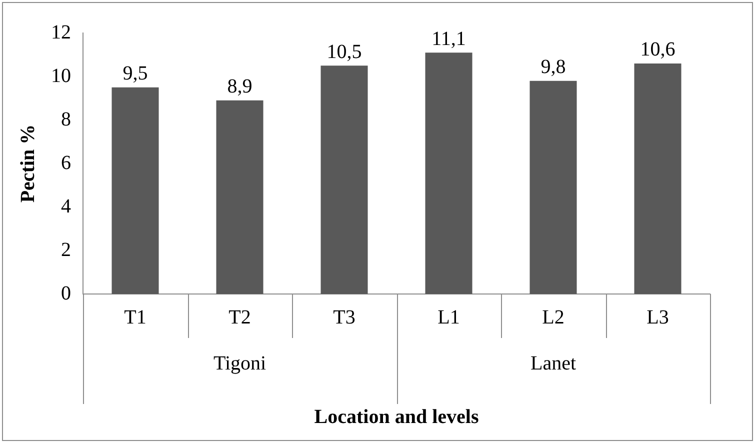 The image size is (755, 443). Describe the element at coordinates (239, 363) in the screenshot. I see `text: Tigoni` at that location.